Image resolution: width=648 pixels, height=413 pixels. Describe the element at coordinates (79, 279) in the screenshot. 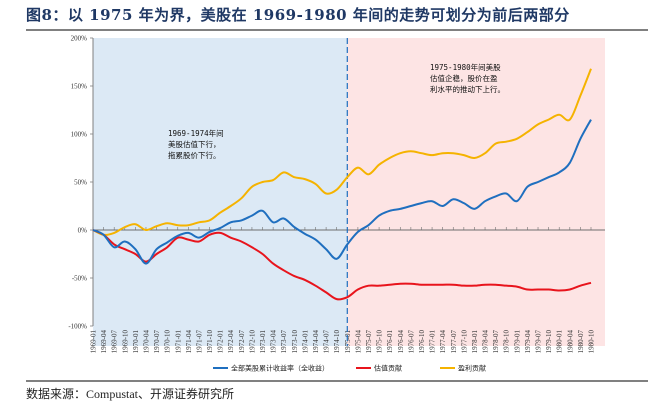

I see `y-tick-label: -50%` at that location.